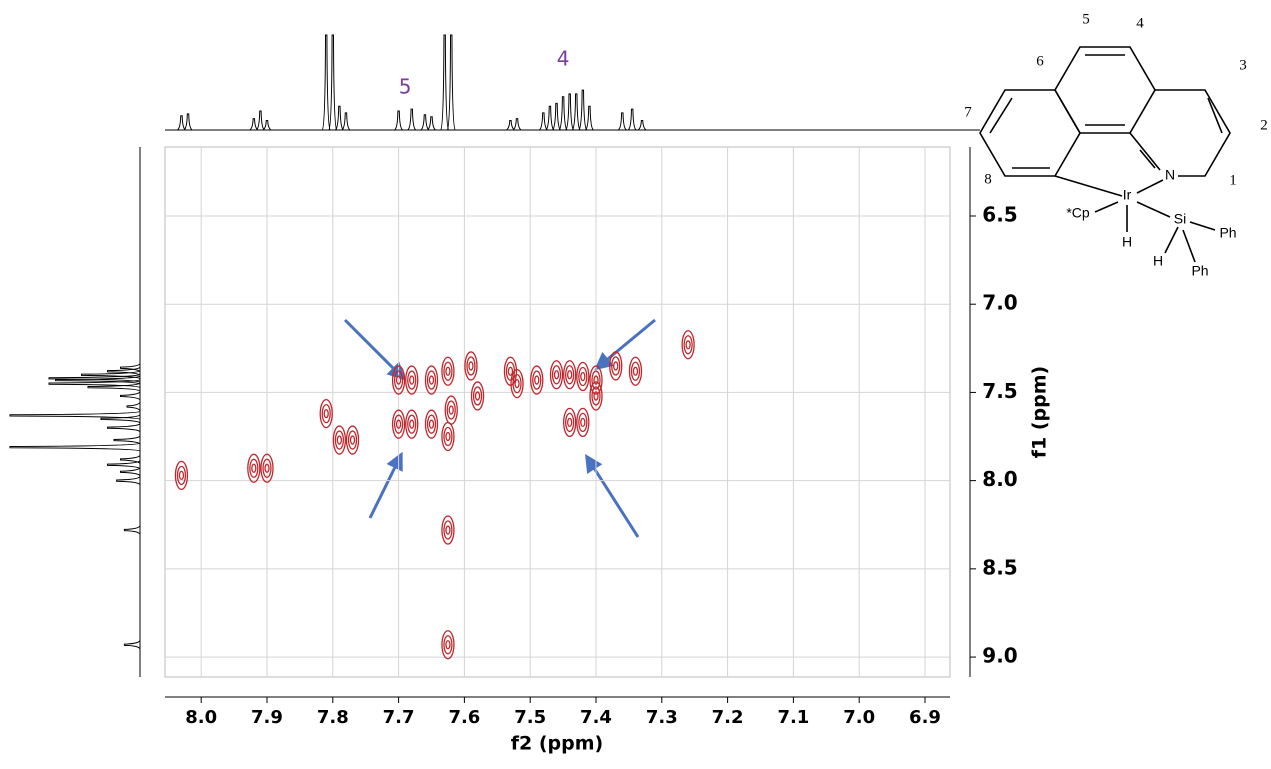 Image resolution: width=1271 pixels, height=769 pixels. What do you see at coordinates (405, 87) in the screenshot?
I see `annotation: 5` at bounding box center [405, 87].